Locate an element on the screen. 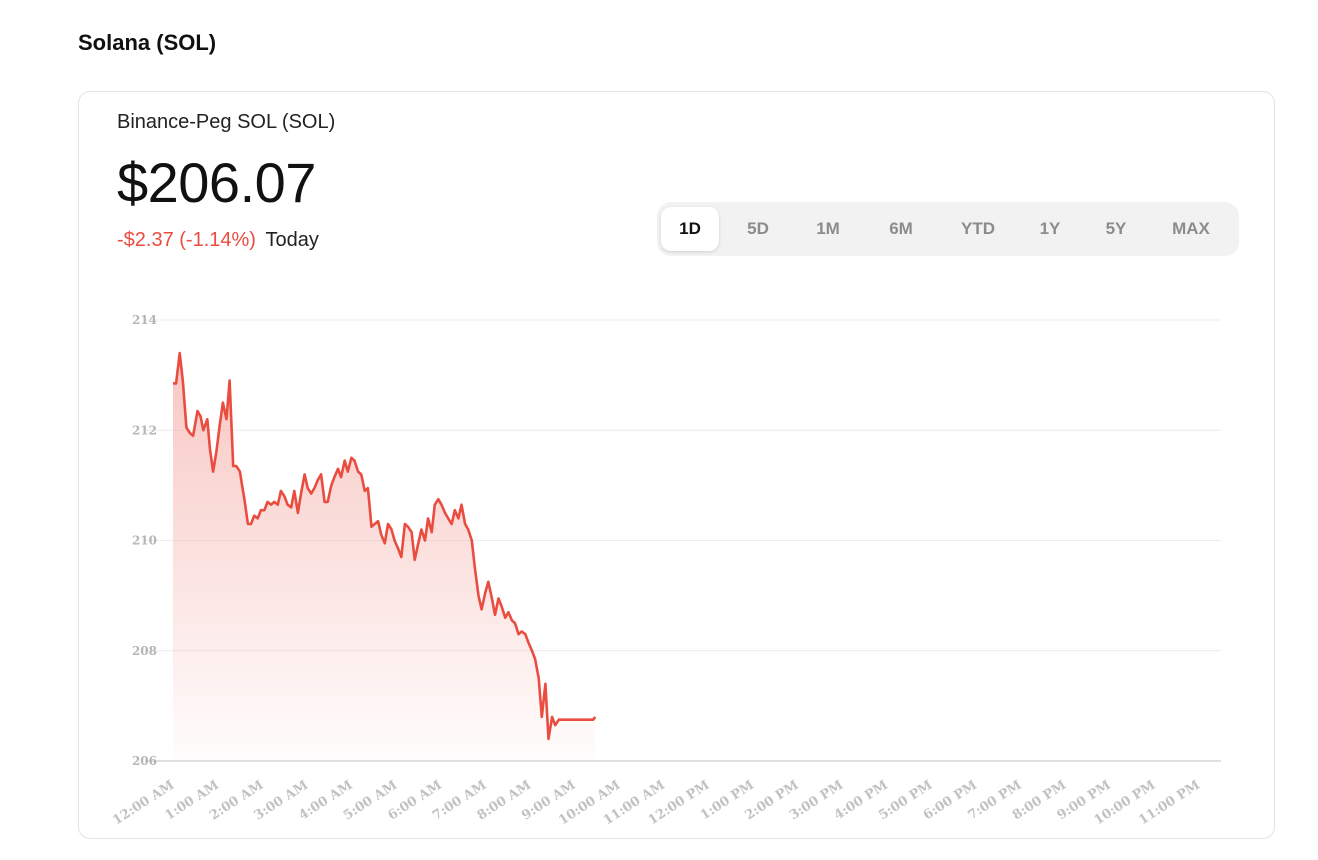 The width and height of the screenshot is (1318, 860). price-series-line is located at coordinates (385, 546).